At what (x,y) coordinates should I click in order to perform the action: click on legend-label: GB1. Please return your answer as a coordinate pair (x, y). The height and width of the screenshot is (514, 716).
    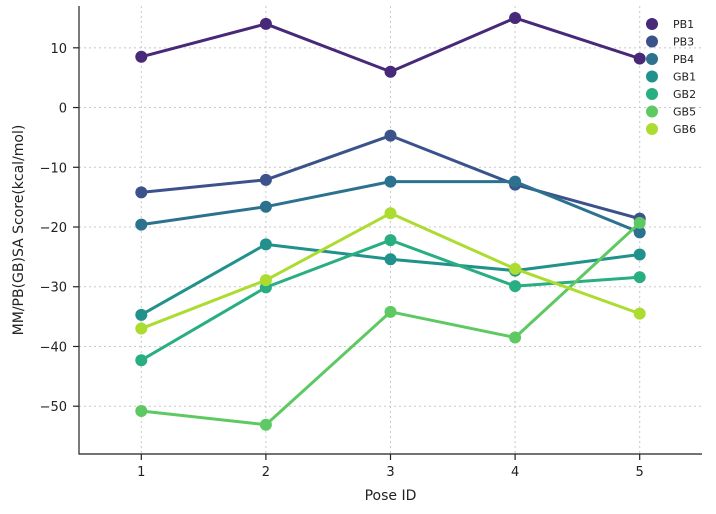
    Looking at the image, I should click on (684, 77).